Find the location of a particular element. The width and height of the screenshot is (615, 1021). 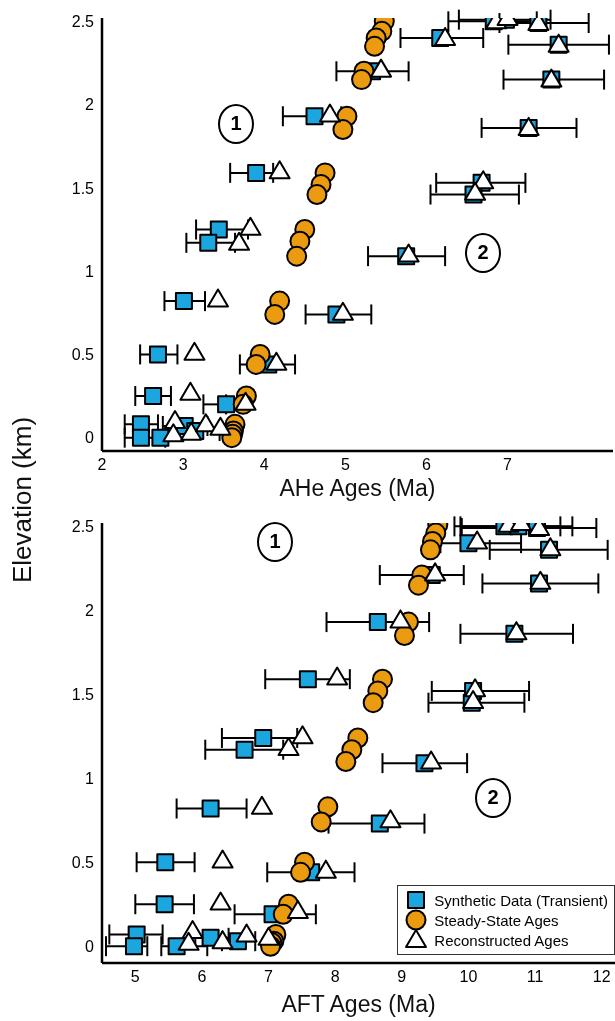

x-tick-label: 10 is located at coordinates (468, 977).